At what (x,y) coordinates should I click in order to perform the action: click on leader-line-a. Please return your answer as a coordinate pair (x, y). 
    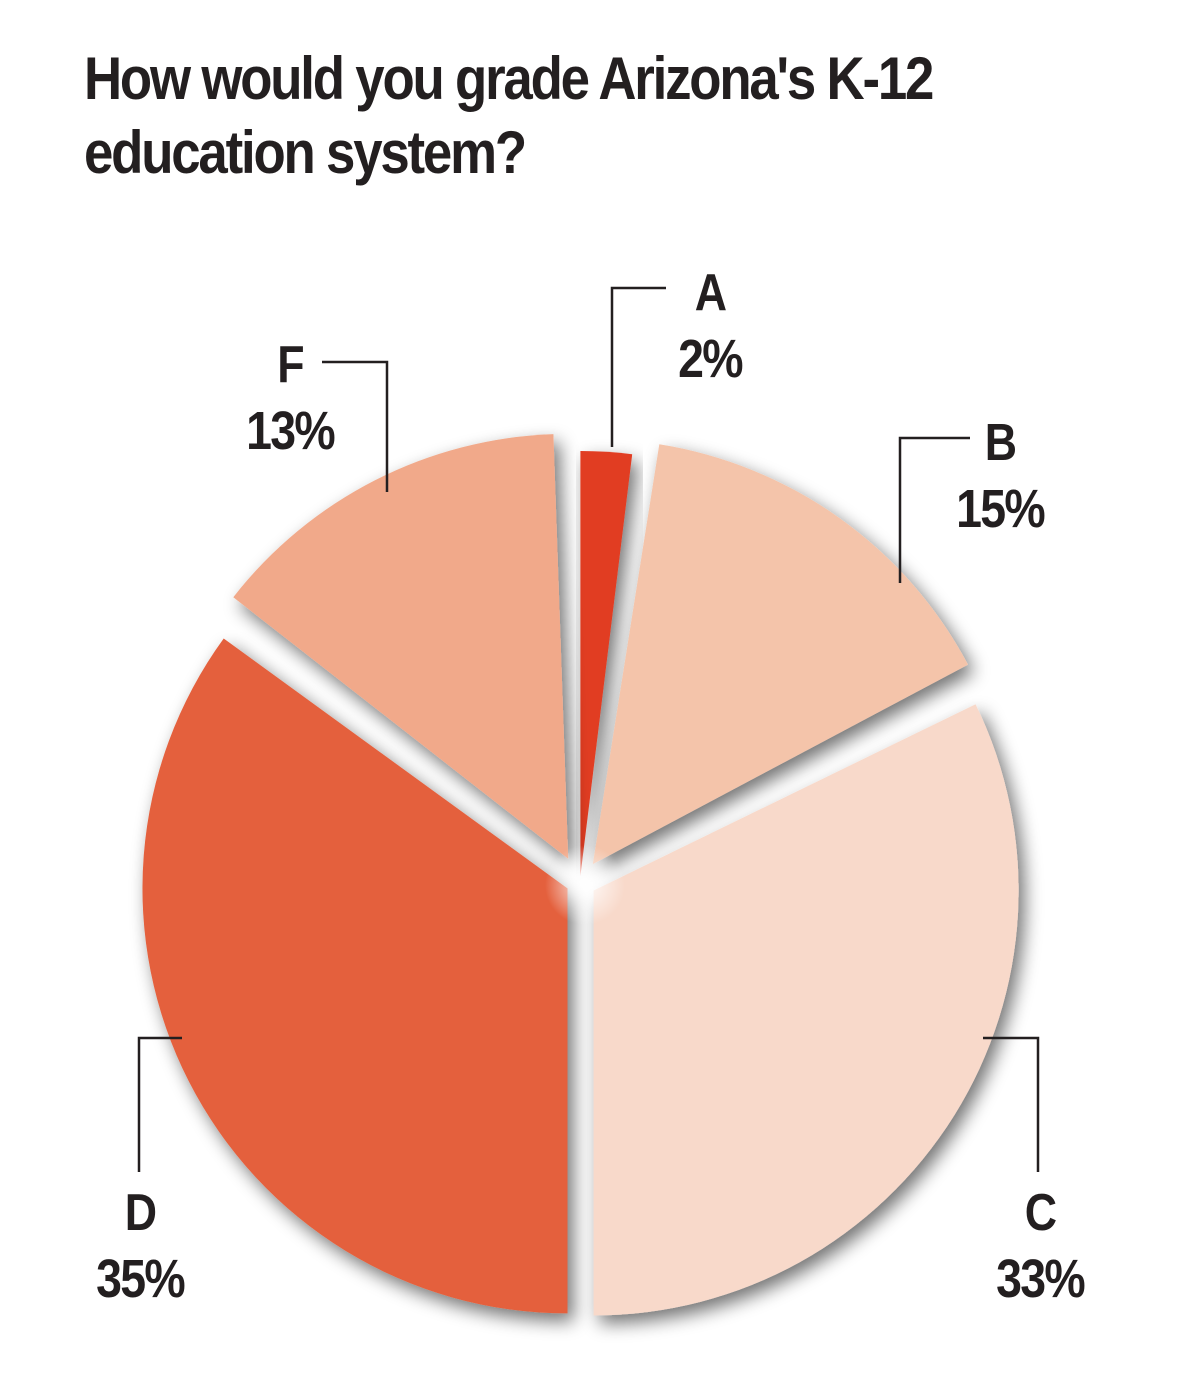
    Looking at the image, I should click on (638, 366).